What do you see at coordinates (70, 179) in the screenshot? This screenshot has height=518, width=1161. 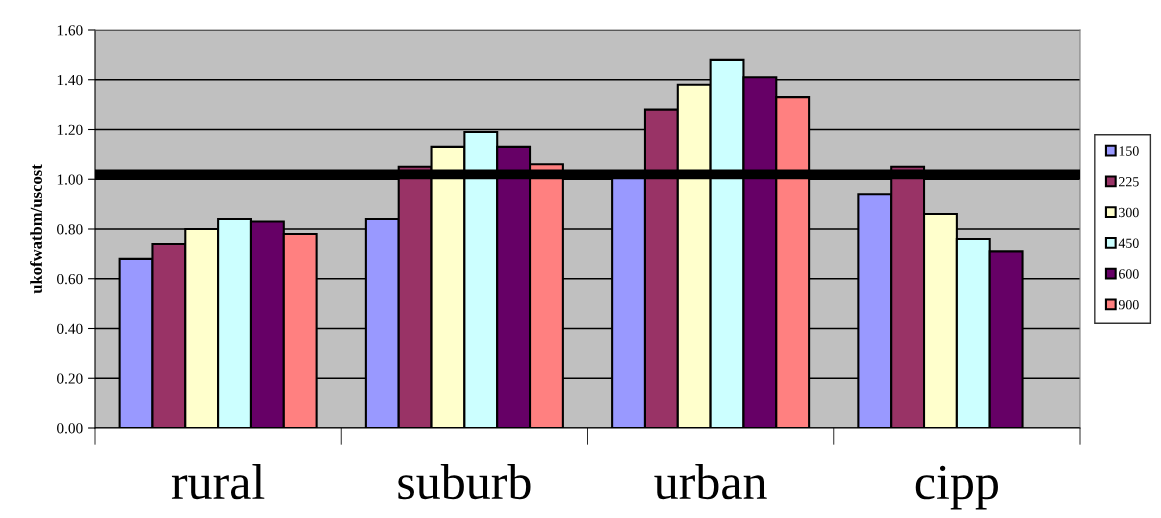 I see `y-tick-label: 1.00` at bounding box center [70, 179].